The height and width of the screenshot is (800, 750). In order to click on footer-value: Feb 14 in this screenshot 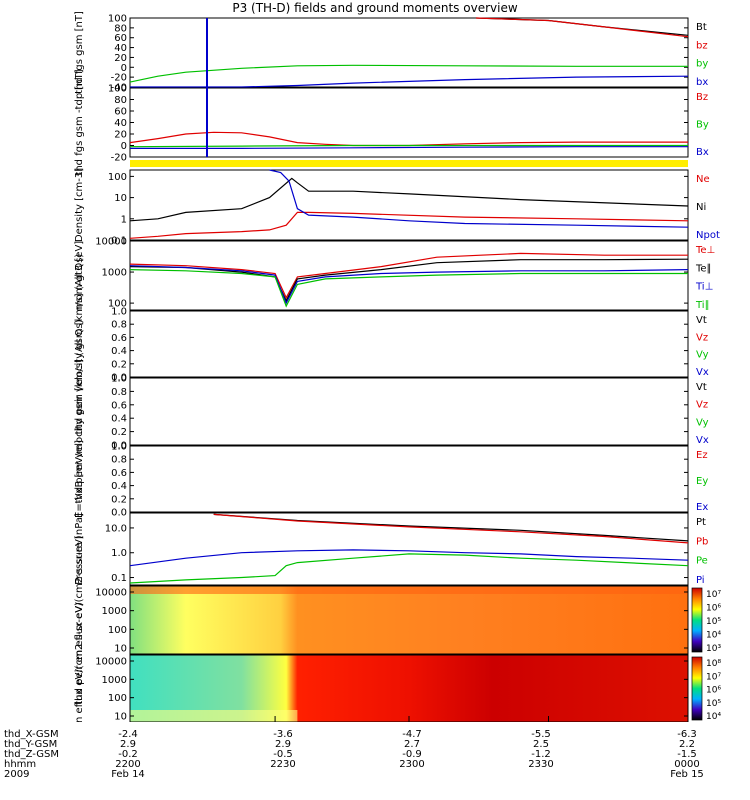, I will do `click(128, 774)`.